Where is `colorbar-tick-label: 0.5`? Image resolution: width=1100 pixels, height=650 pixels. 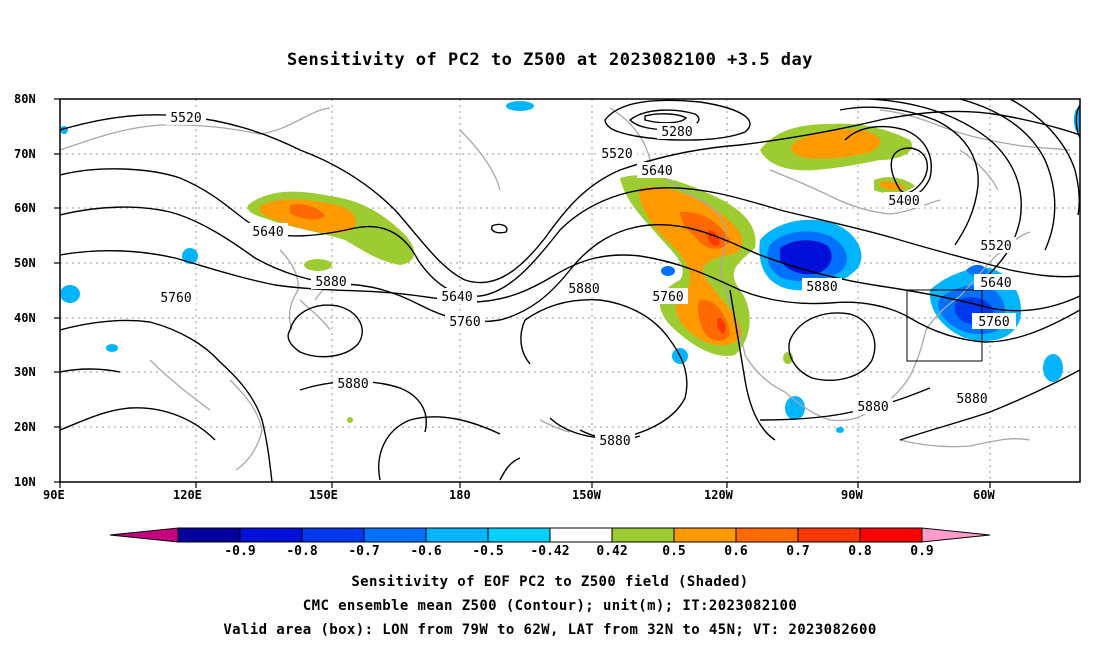
colorbar-tick-label: 0.5 is located at coordinates (674, 551).